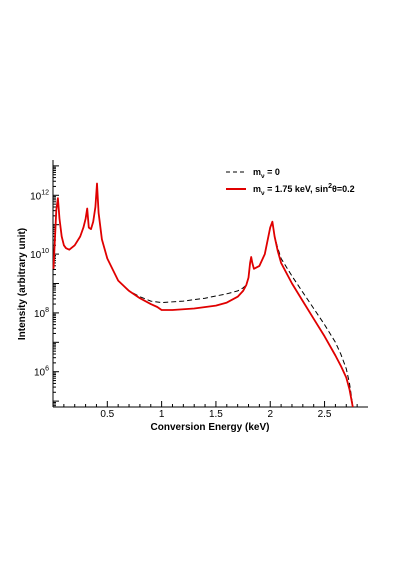  Describe the element at coordinates (257, 189) in the screenshot. I see `legend-sterile-m: m` at that location.